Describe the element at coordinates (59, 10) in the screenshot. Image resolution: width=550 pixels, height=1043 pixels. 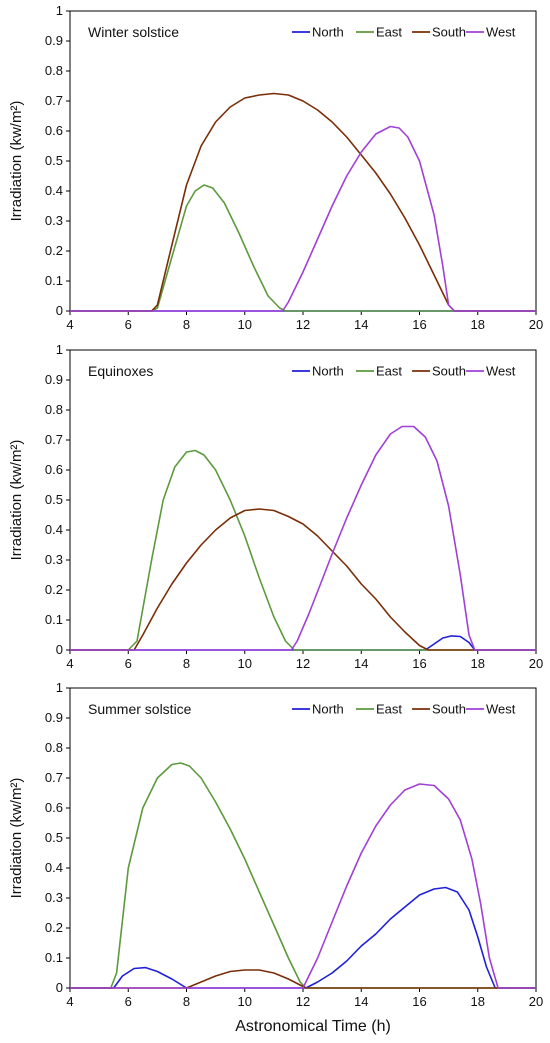
I see `panel-1-y-tick-label: 1` at that location.